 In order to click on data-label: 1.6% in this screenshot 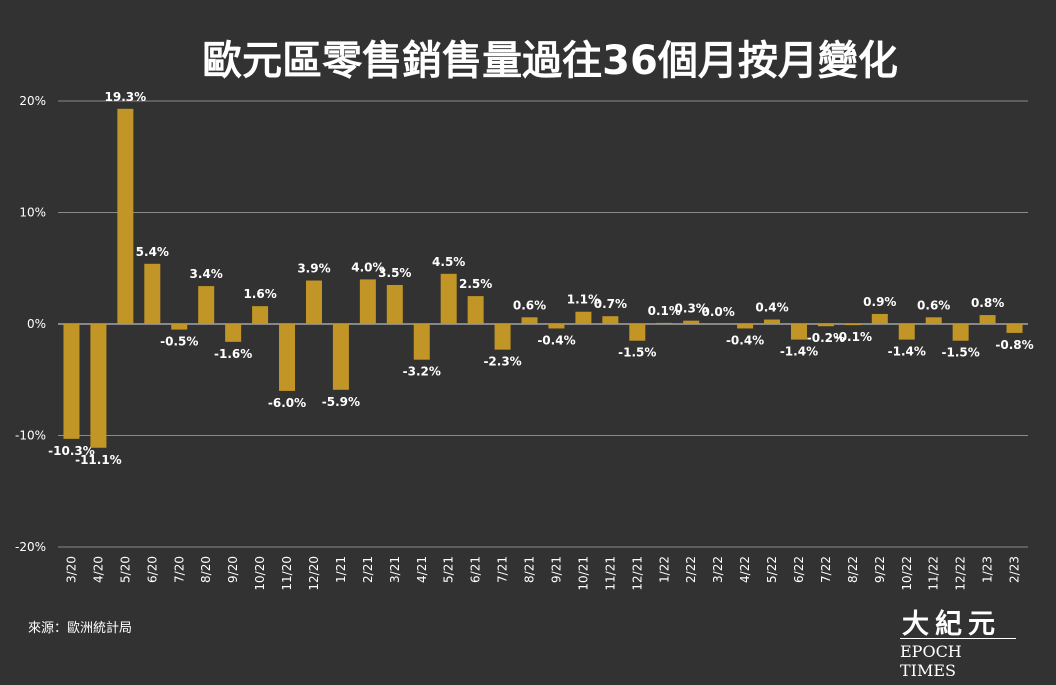, I will do `click(259, 294)`.